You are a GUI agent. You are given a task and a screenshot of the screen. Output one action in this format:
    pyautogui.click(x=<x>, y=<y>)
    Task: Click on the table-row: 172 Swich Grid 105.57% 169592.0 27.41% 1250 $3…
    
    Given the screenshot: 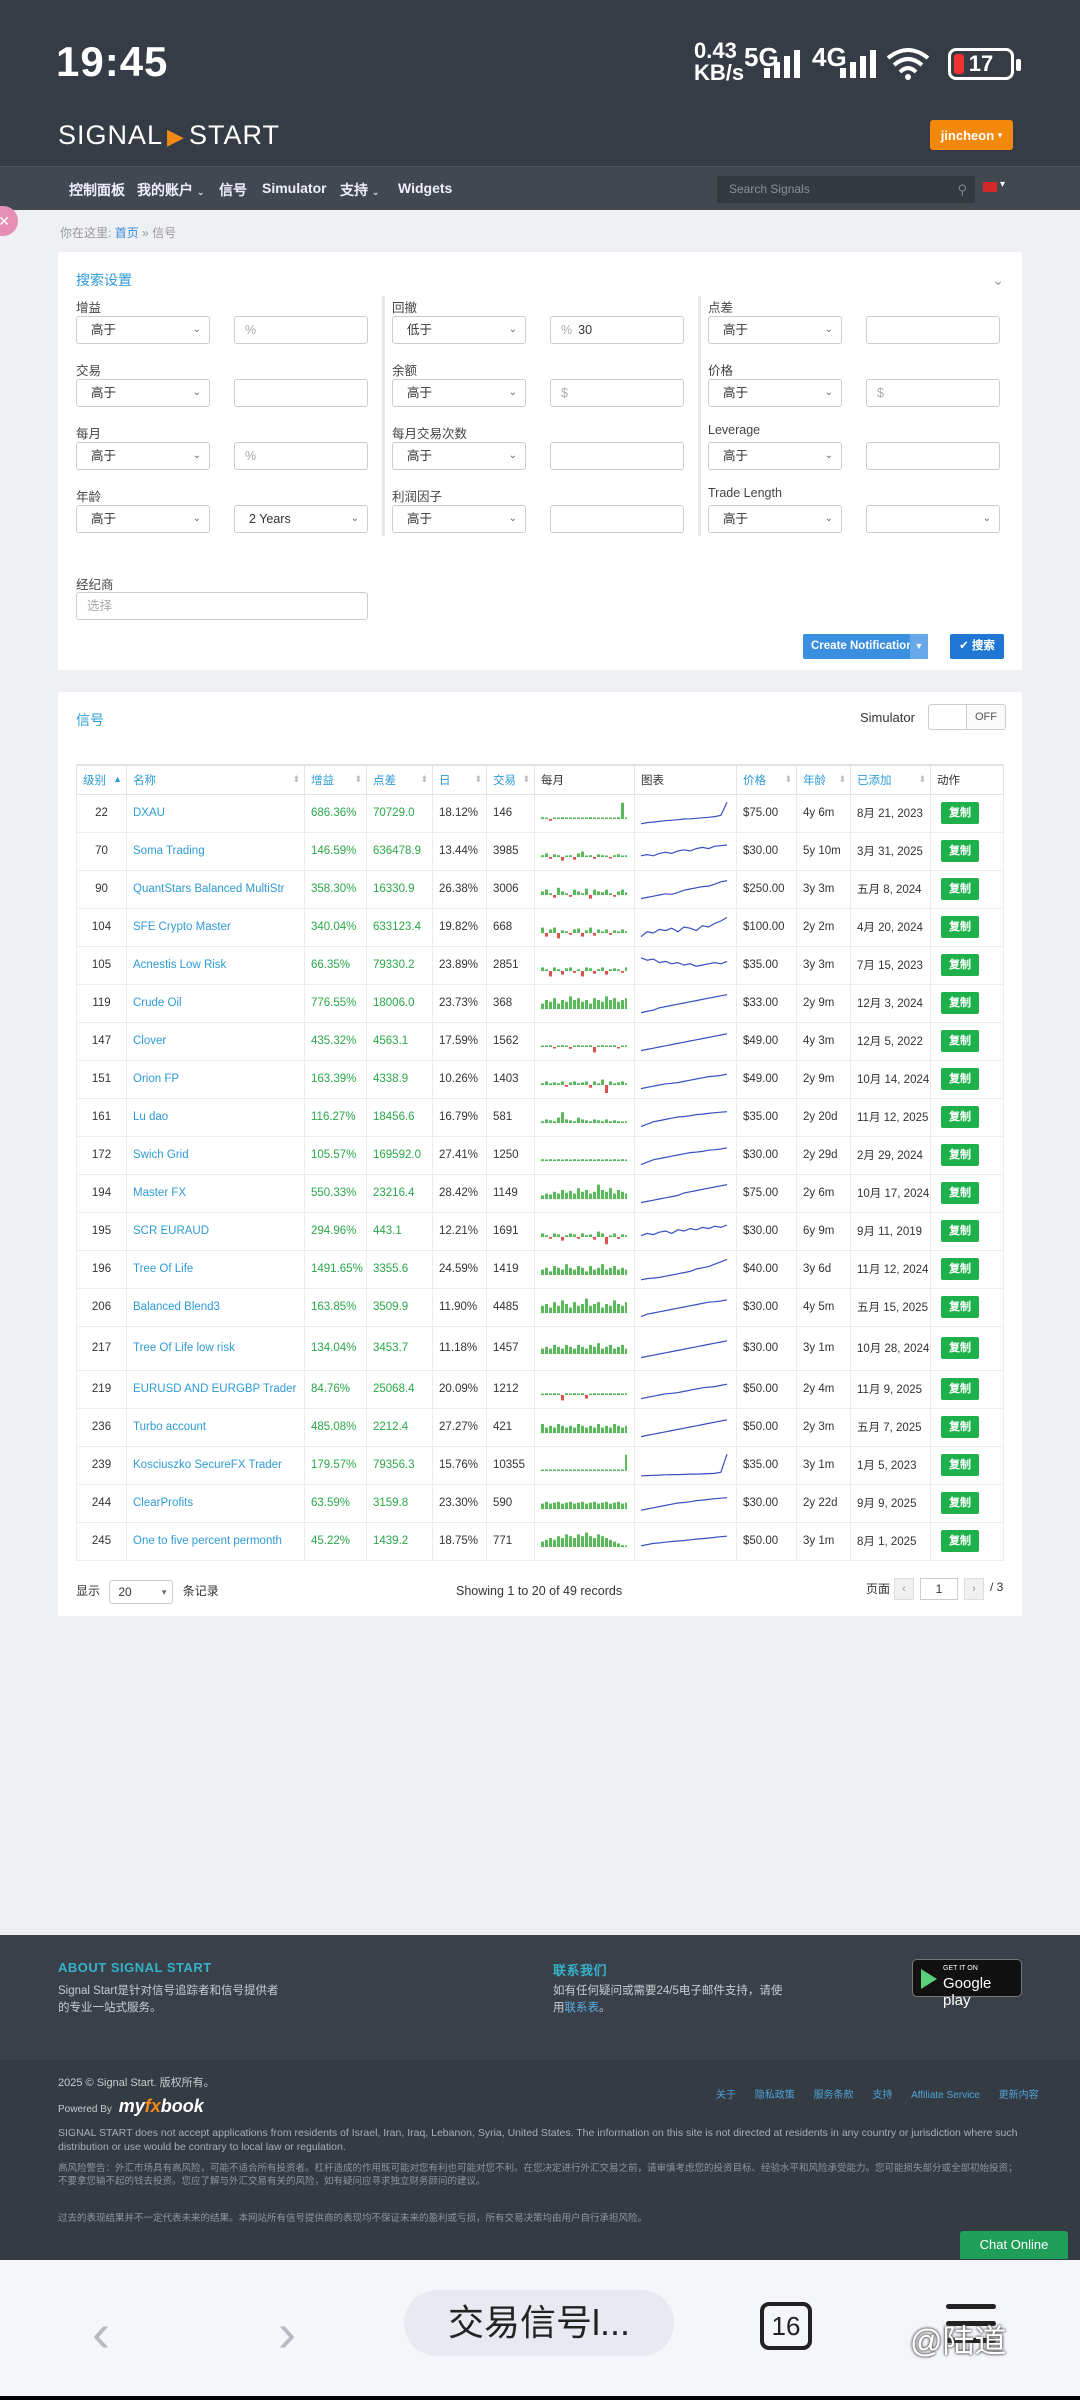 What is the action you would take?
    pyautogui.click(x=540, y=1155)
    